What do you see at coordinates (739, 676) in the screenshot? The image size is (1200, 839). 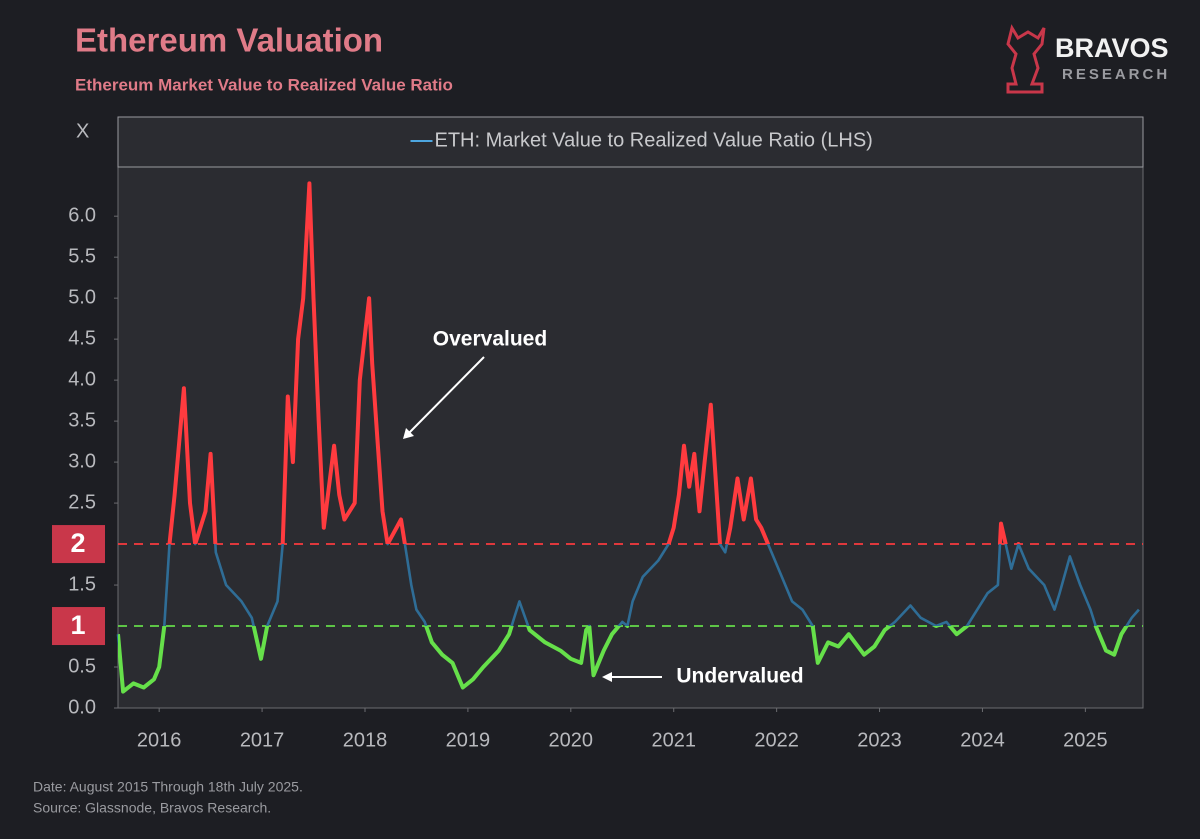 I see `annotation: Undervalued` at bounding box center [739, 676].